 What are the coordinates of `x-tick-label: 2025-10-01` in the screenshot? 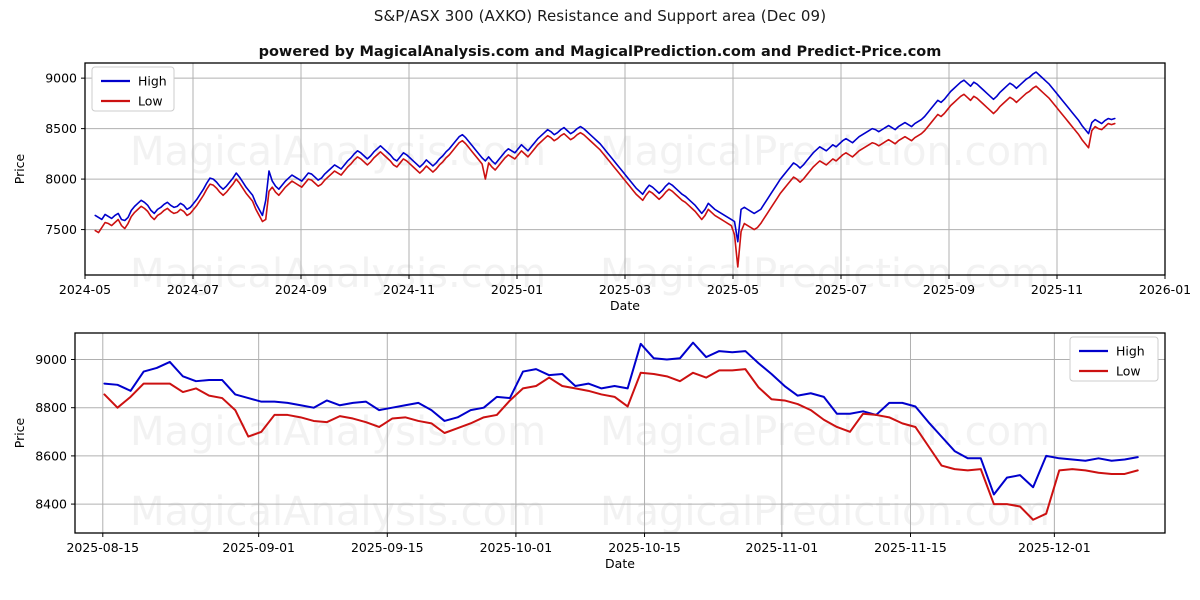 It's located at (516, 547).